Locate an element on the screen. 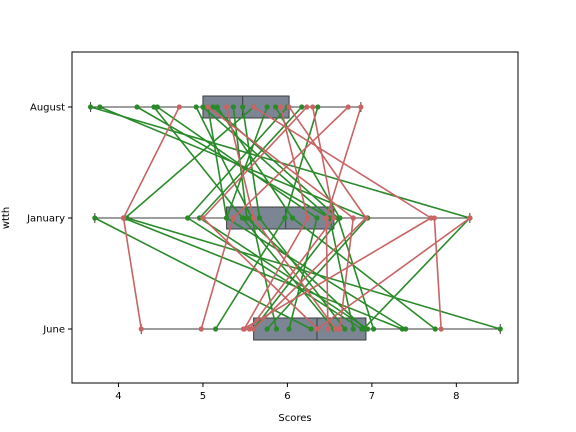  y-tick-label-august: August is located at coordinates (47, 108).